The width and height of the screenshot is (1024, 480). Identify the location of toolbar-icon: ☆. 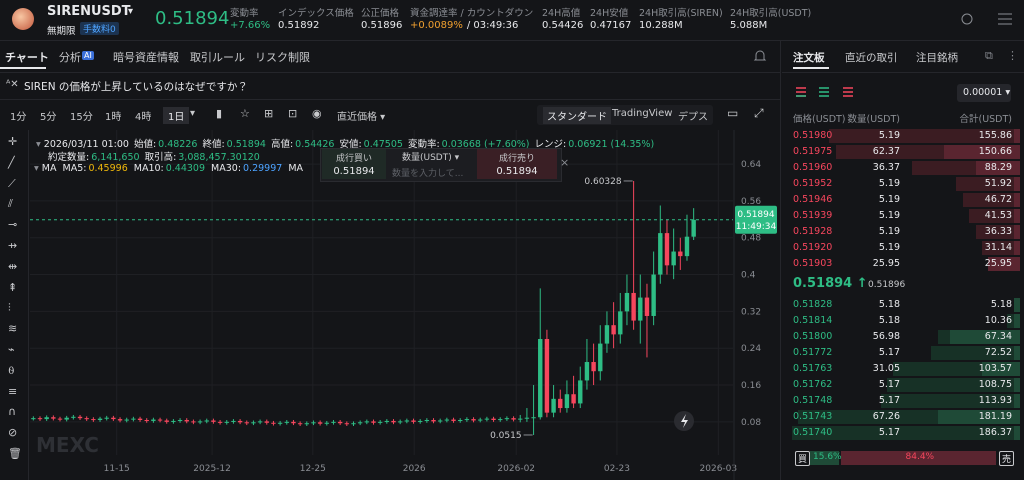
(245, 113).